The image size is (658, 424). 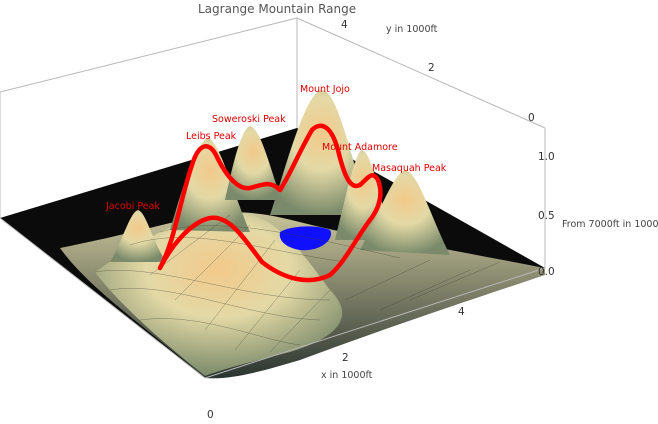 What do you see at coordinates (344, 25) in the screenshot?
I see `y-tick-4: 4` at bounding box center [344, 25].